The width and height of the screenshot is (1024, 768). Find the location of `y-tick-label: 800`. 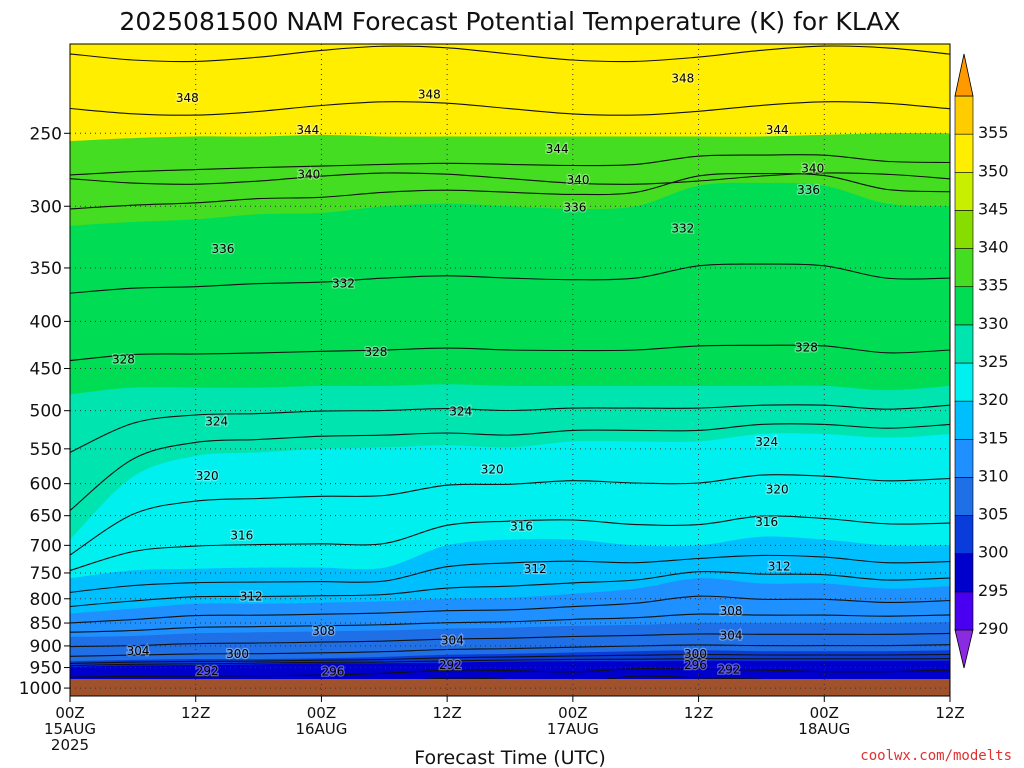

y-tick-label: 800 is located at coordinates (46, 600).